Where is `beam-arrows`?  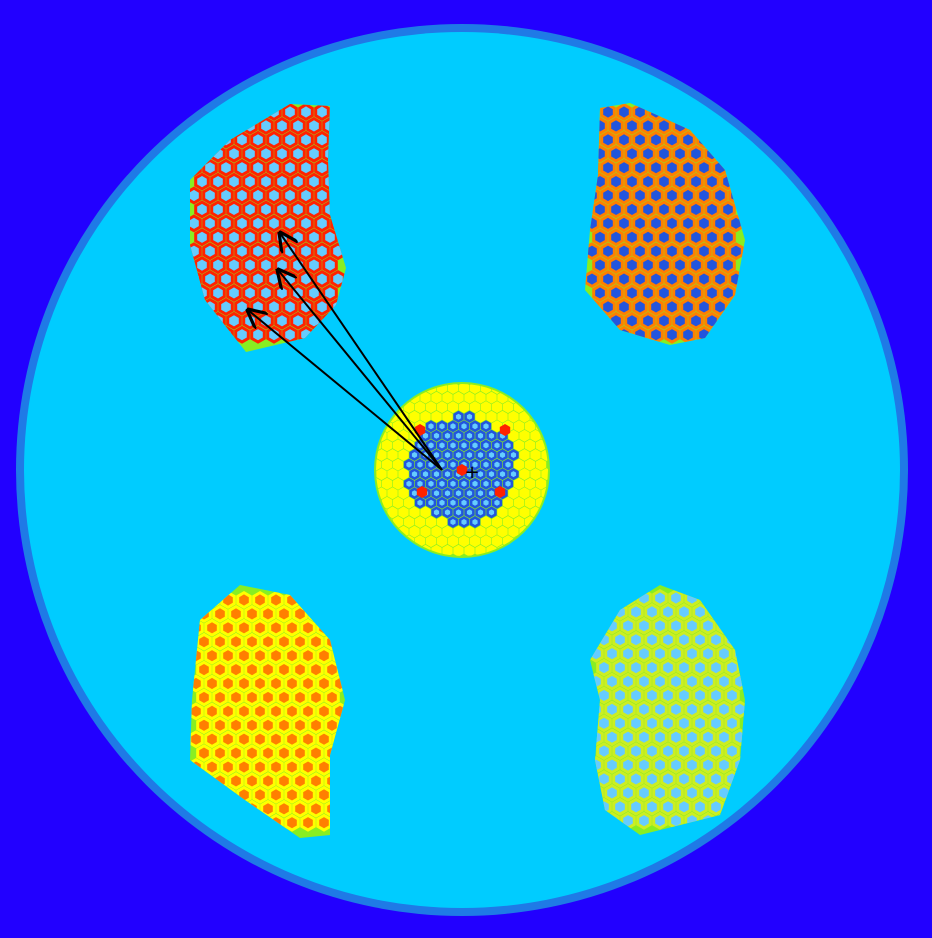 beam-arrows is located at coordinates (345, 352).